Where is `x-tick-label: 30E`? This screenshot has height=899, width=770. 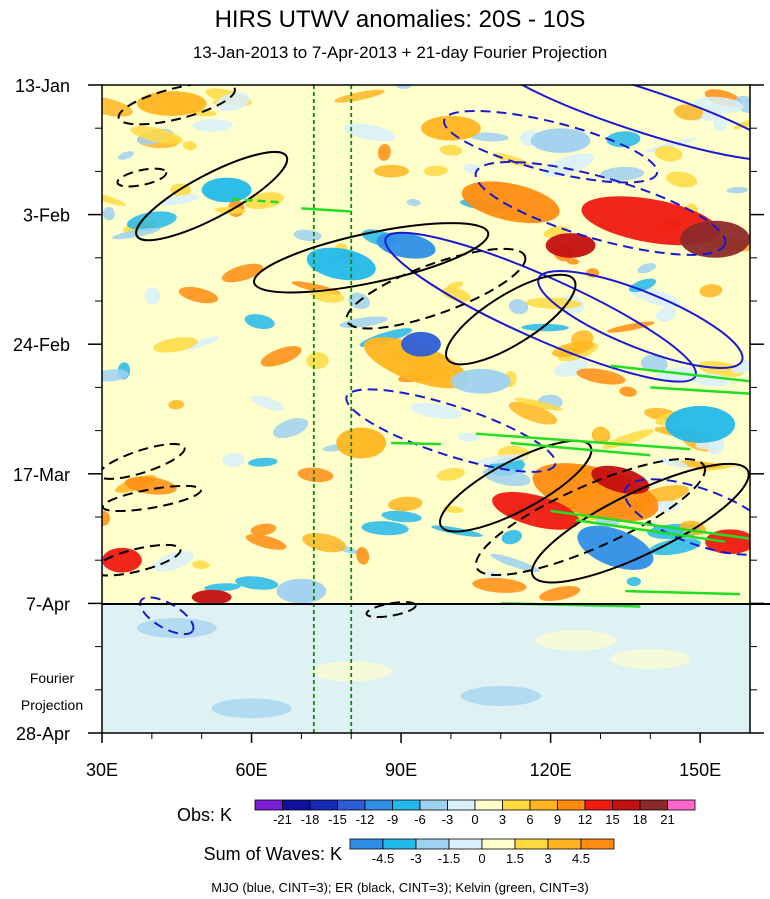 x-tick-label: 30E is located at coordinates (102, 770).